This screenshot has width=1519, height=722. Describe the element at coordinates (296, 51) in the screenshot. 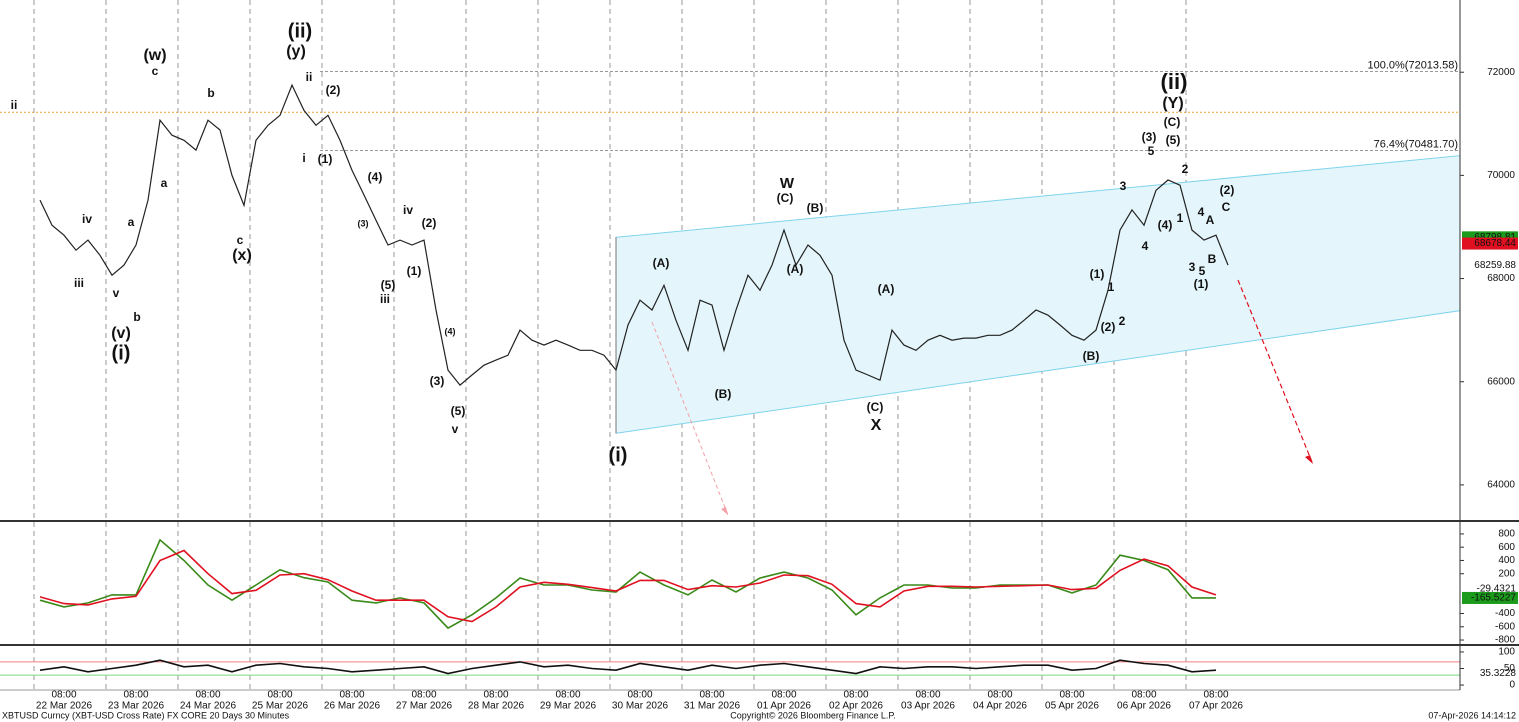

I see `wave-label: (y)` at that location.